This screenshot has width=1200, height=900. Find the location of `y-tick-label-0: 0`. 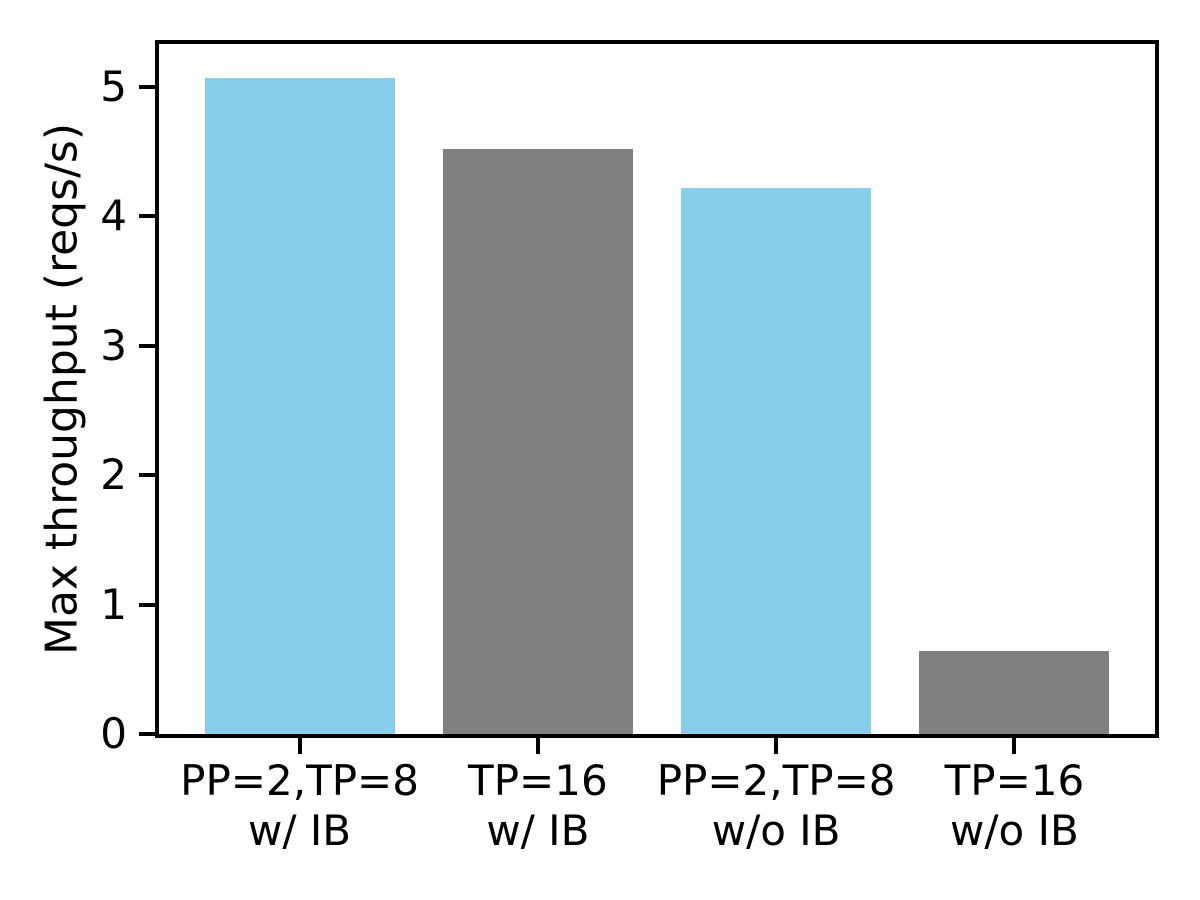

y-tick-label-0: 0 is located at coordinates (113, 733).